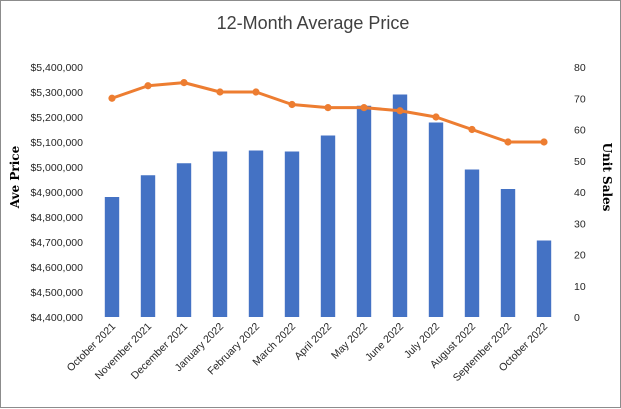  What do you see at coordinates (56, 268) in the screenshot?
I see `y-tick-label: $4,600,000` at bounding box center [56, 268].